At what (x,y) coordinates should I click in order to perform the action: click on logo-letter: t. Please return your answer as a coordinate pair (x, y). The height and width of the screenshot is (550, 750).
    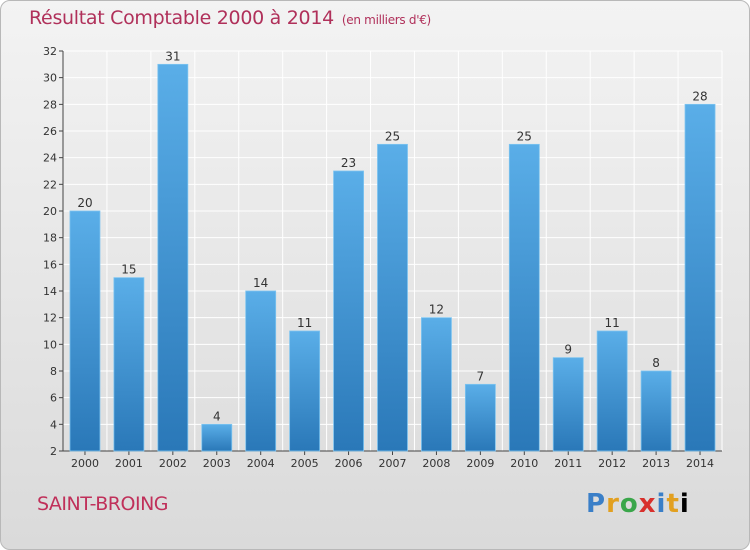
    Looking at the image, I should click on (673, 504).